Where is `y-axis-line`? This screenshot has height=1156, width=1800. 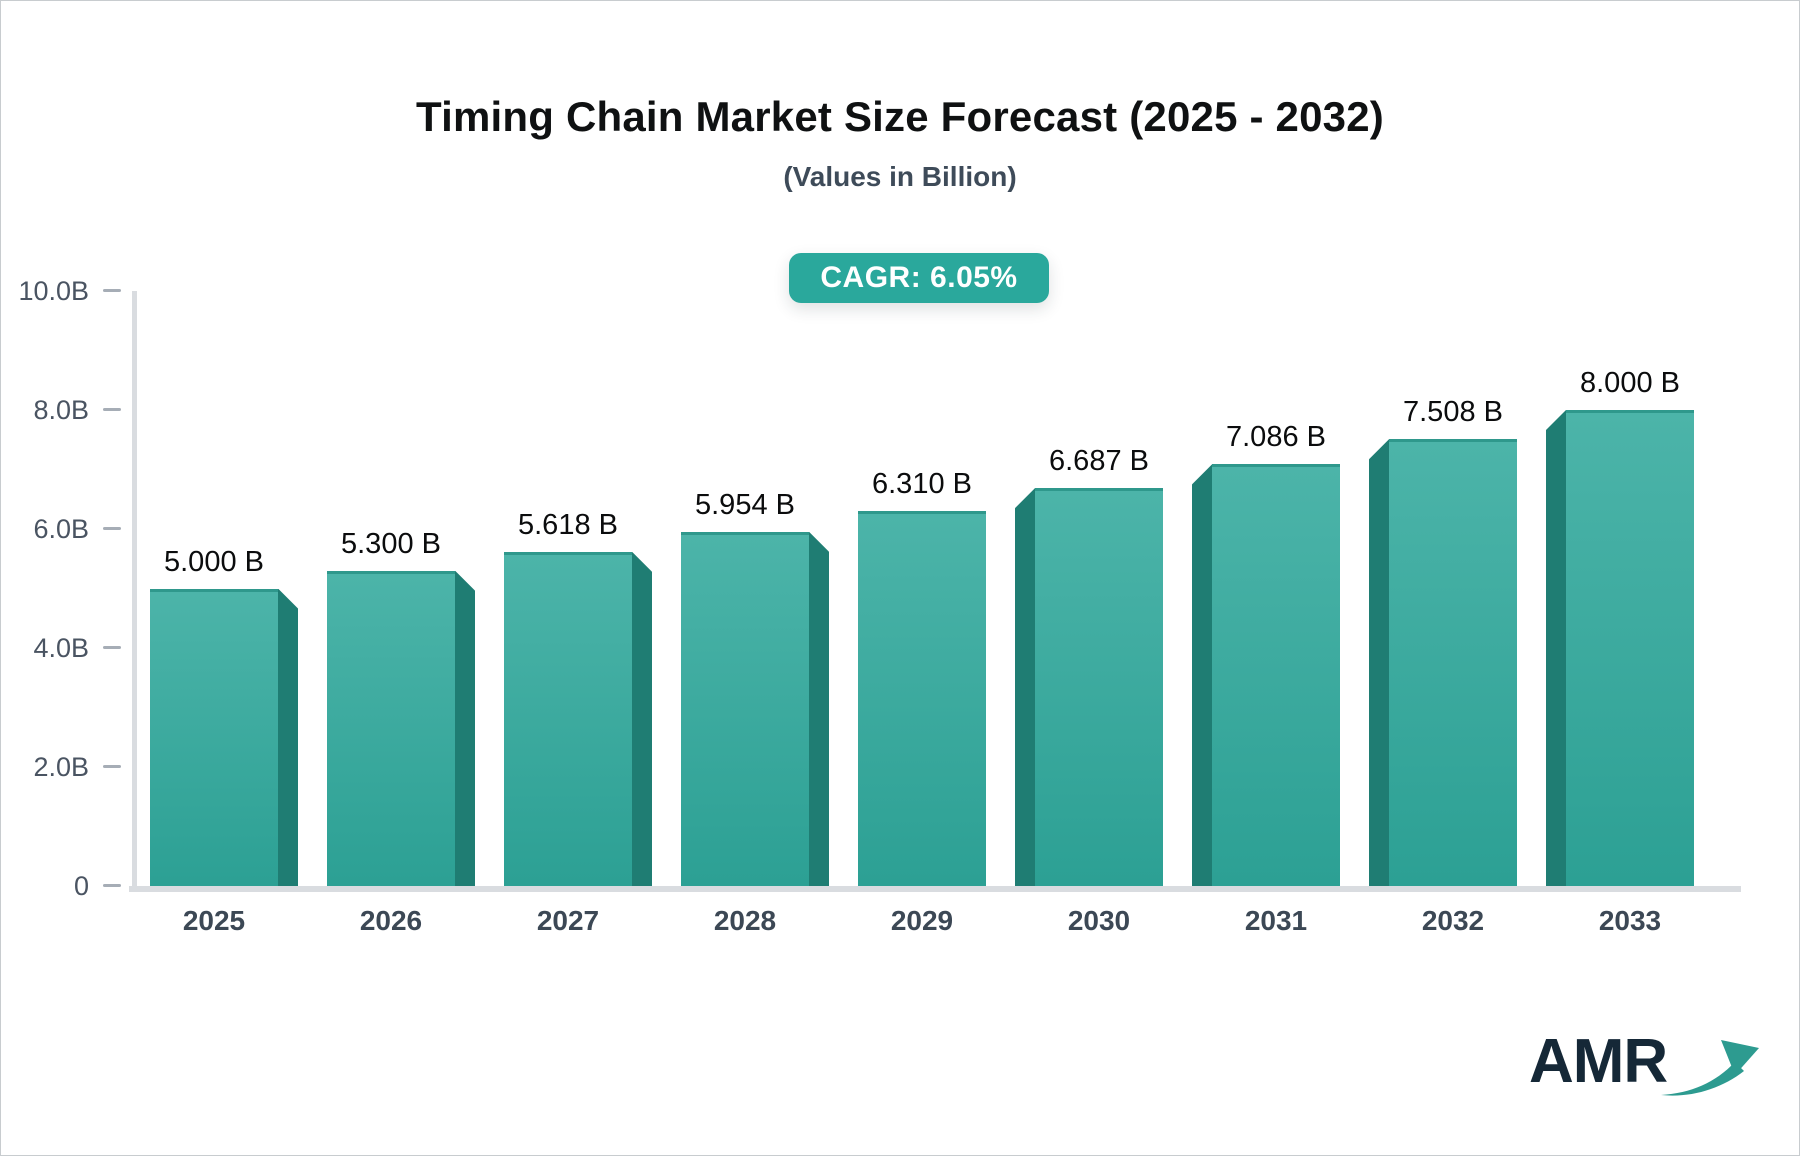 y-axis-line is located at coordinates (134, 588).